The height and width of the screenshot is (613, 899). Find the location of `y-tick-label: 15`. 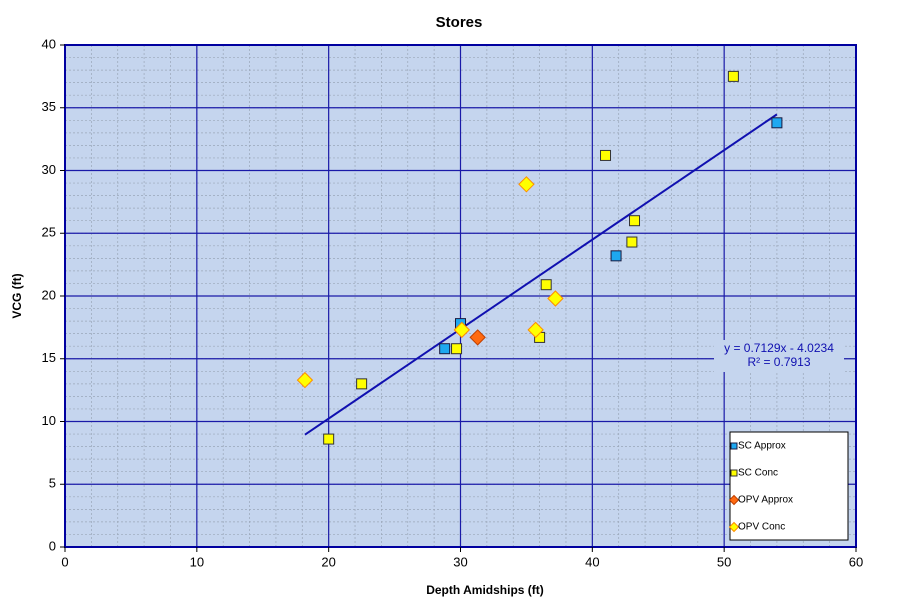

y-tick-label: 15 is located at coordinates (49, 357).